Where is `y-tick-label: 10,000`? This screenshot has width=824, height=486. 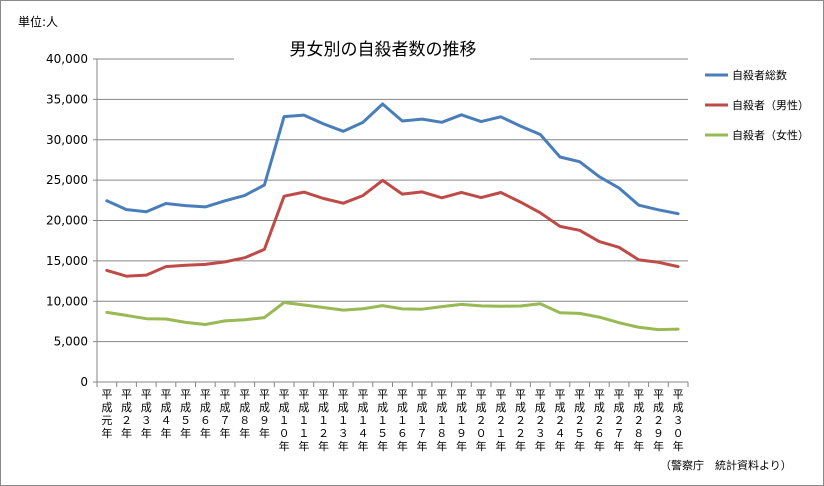 y-tick-label: 10,000 is located at coordinates (67, 301).